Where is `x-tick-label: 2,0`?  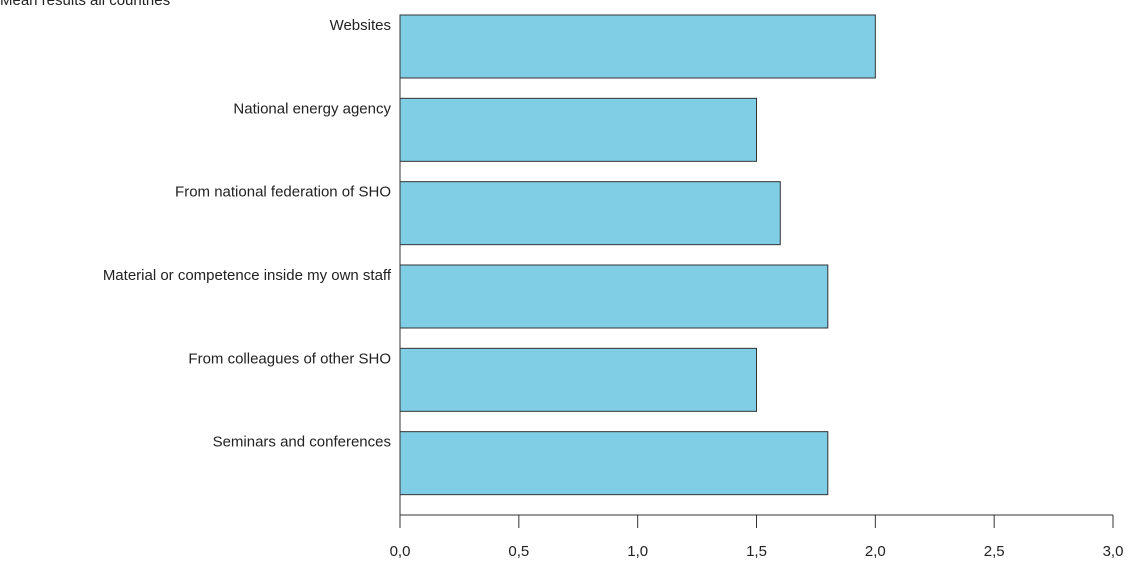
x-tick-label: 2,0 is located at coordinates (875, 551).